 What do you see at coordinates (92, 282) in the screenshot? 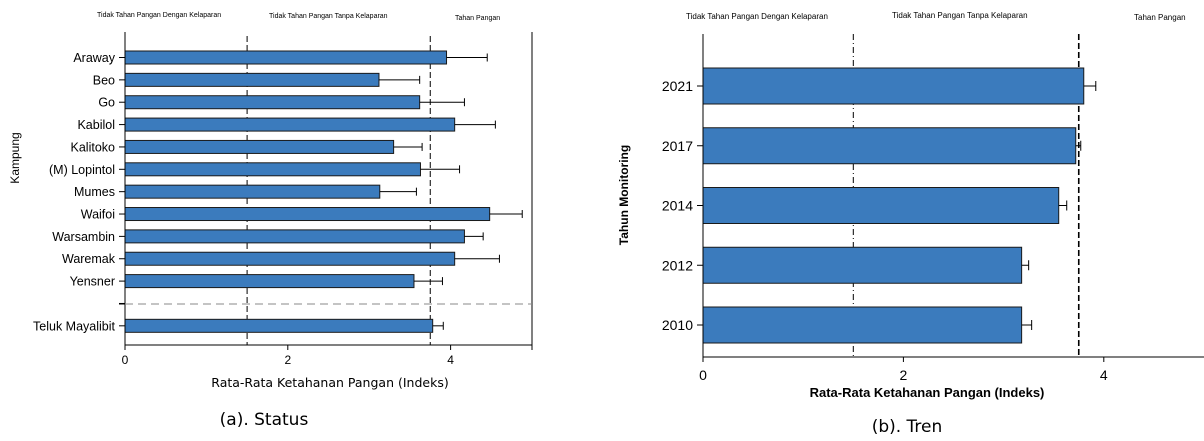
I see `category-label: Yensner` at bounding box center [92, 282].